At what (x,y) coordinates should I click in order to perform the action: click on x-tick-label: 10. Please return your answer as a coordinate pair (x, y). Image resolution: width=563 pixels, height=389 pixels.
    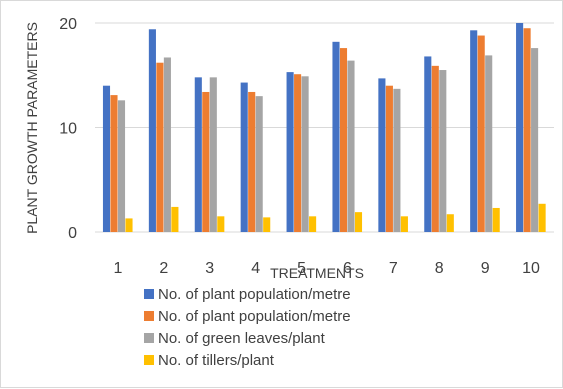
    Looking at the image, I should click on (531, 268).